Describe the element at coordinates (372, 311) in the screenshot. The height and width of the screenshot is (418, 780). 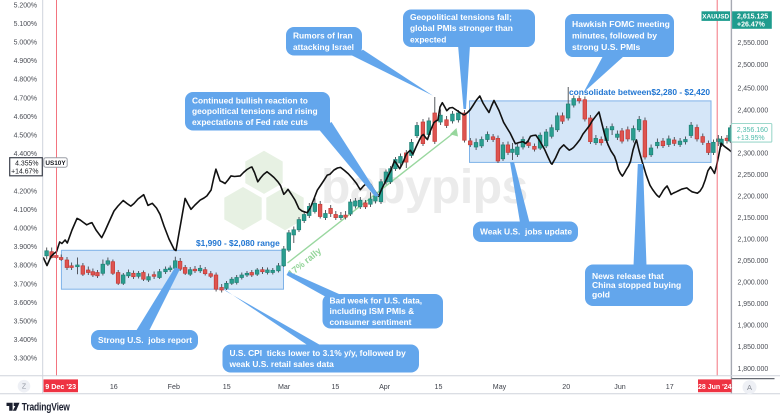
I see `svg-text: including ISM PMIs &` at that location.